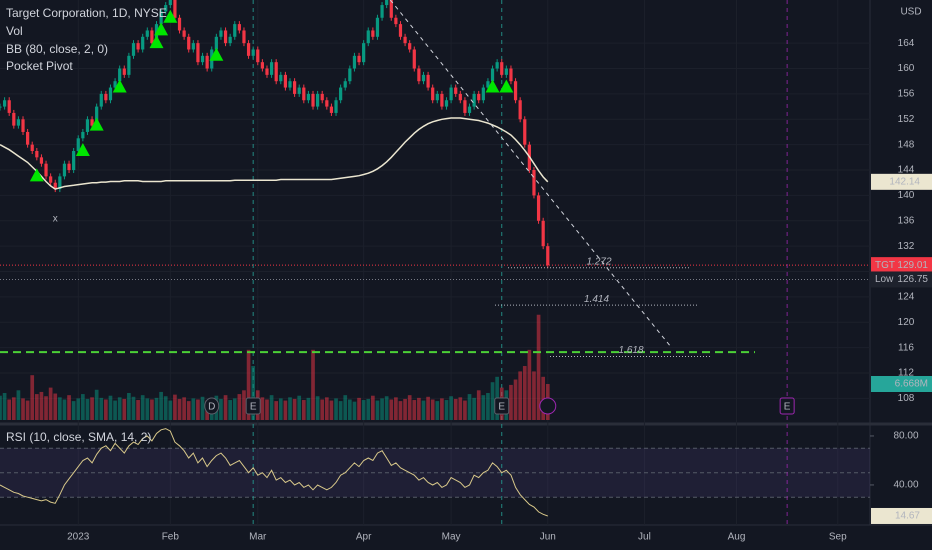 This screenshot has width=932, height=550. I want to click on rsi-tag-text: 14.67, so click(907, 516).